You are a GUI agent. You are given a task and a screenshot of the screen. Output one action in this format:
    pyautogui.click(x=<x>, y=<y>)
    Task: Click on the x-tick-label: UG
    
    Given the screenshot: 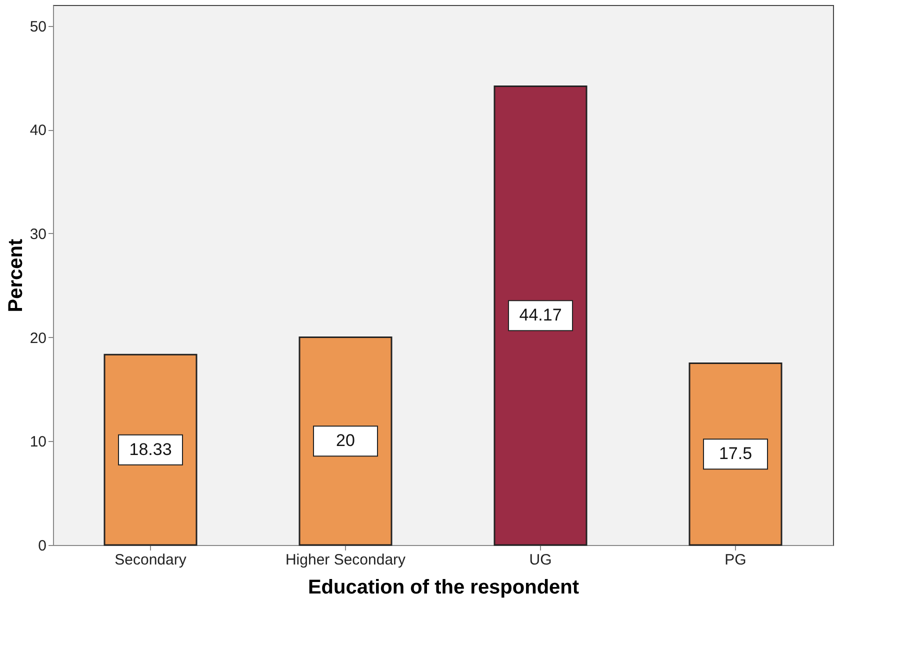 What is the action you would take?
    pyautogui.click(x=540, y=560)
    